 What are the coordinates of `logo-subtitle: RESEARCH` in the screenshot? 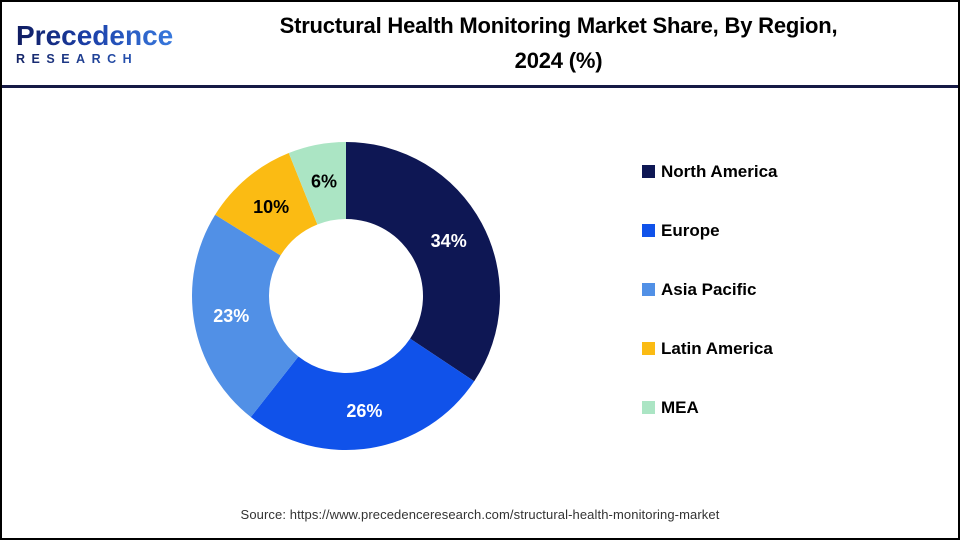 It's located at (96, 59).